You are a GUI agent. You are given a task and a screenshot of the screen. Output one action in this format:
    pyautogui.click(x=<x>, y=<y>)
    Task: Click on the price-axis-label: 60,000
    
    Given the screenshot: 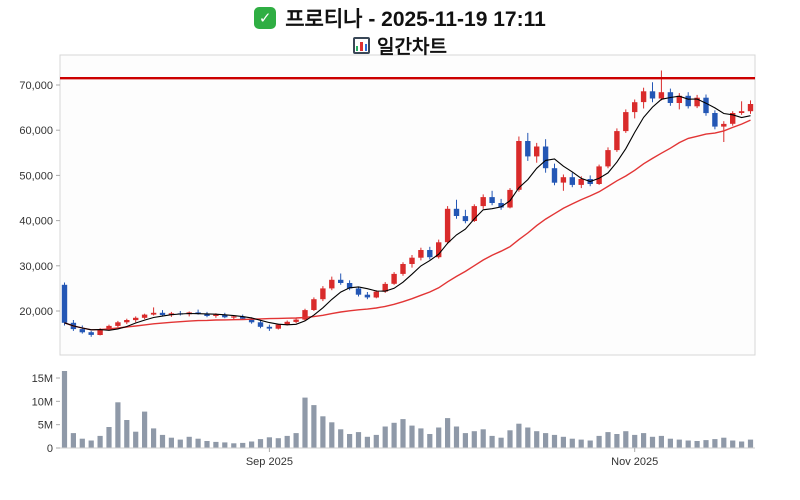 What is the action you would take?
    pyautogui.click(x=36, y=131)
    